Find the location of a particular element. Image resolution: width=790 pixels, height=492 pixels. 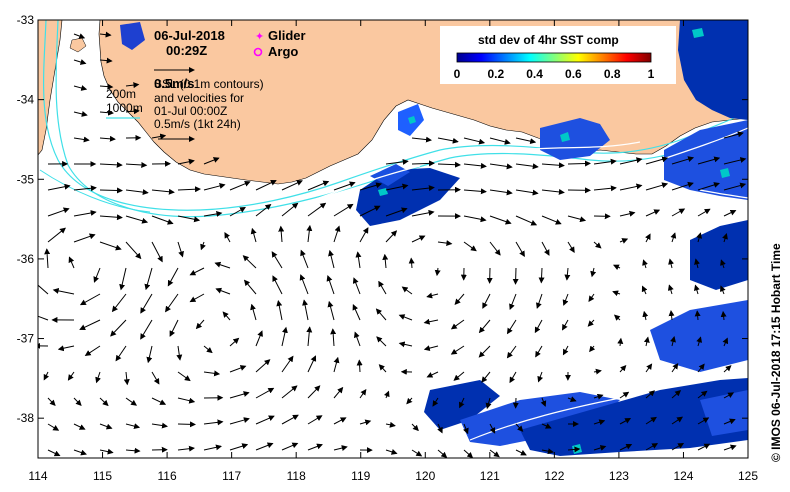

x-tick-label: 115 is located at coordinates (102, 476).